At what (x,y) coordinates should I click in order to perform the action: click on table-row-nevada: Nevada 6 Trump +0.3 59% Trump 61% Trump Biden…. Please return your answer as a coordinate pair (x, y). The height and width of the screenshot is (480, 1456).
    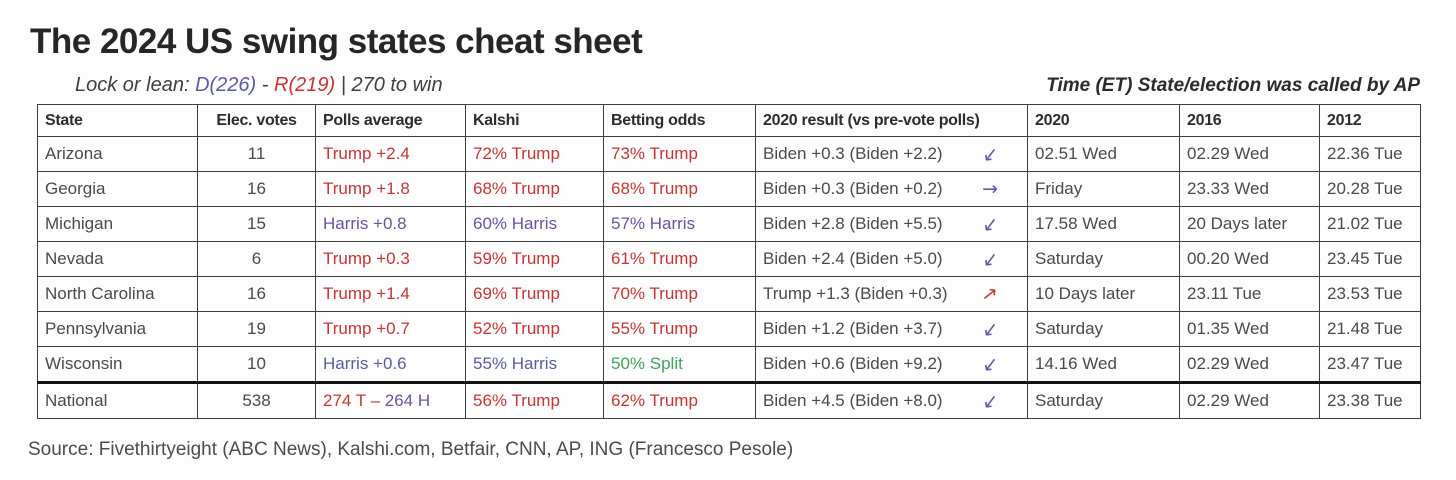
    Looking at the image, I should click on (729, 259).